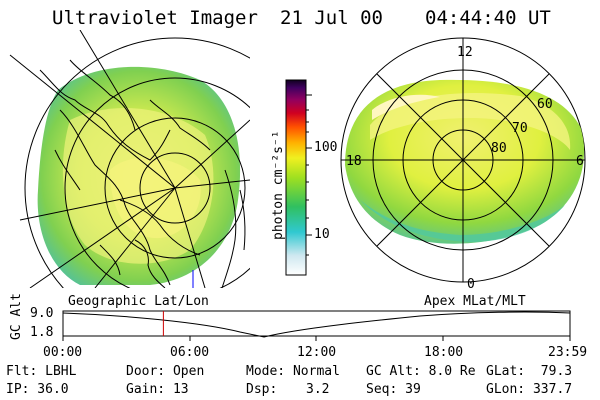 The height and width of the screenshot is (400, 600). Describe the element at coordinates (293, 371) in the screenshot. I see `info-mode: Mode: Normal` at that location.